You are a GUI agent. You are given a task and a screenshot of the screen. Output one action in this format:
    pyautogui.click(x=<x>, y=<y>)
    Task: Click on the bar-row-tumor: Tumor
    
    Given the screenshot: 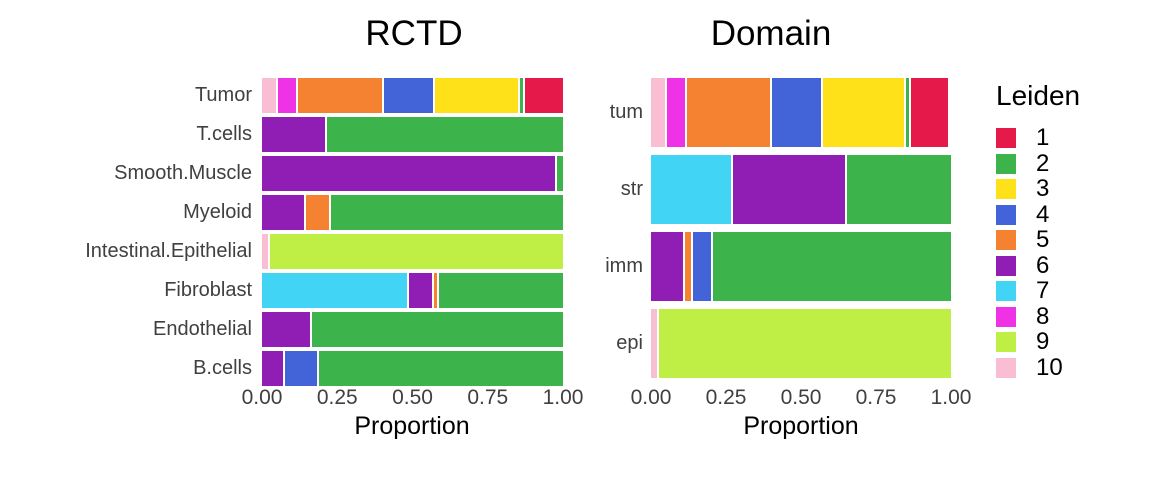 What is the action you would take?
    pyautogui.click(x=281, y=95)
    